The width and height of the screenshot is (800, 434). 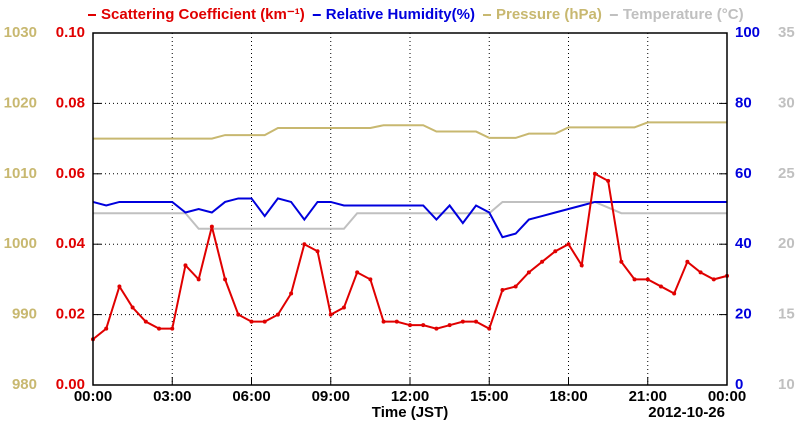 I want to click on y-tick-label: 25, so click(x=786, y=173).